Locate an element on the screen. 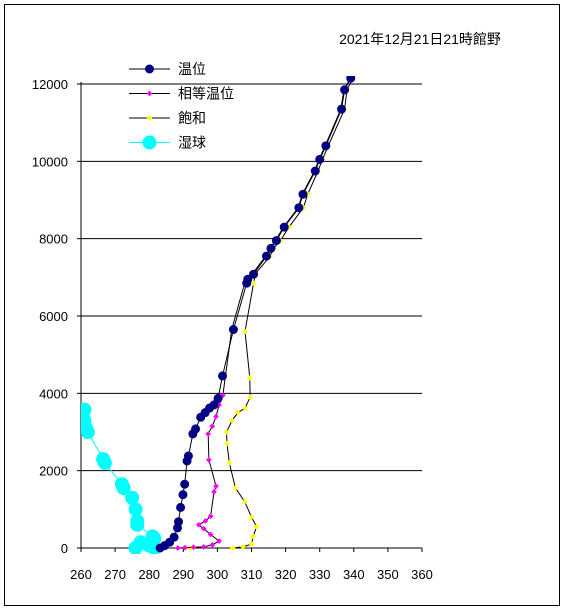 This screenshot has height=613, width=568. legend-item-0: 温位 is located at coordinates (167, 69).